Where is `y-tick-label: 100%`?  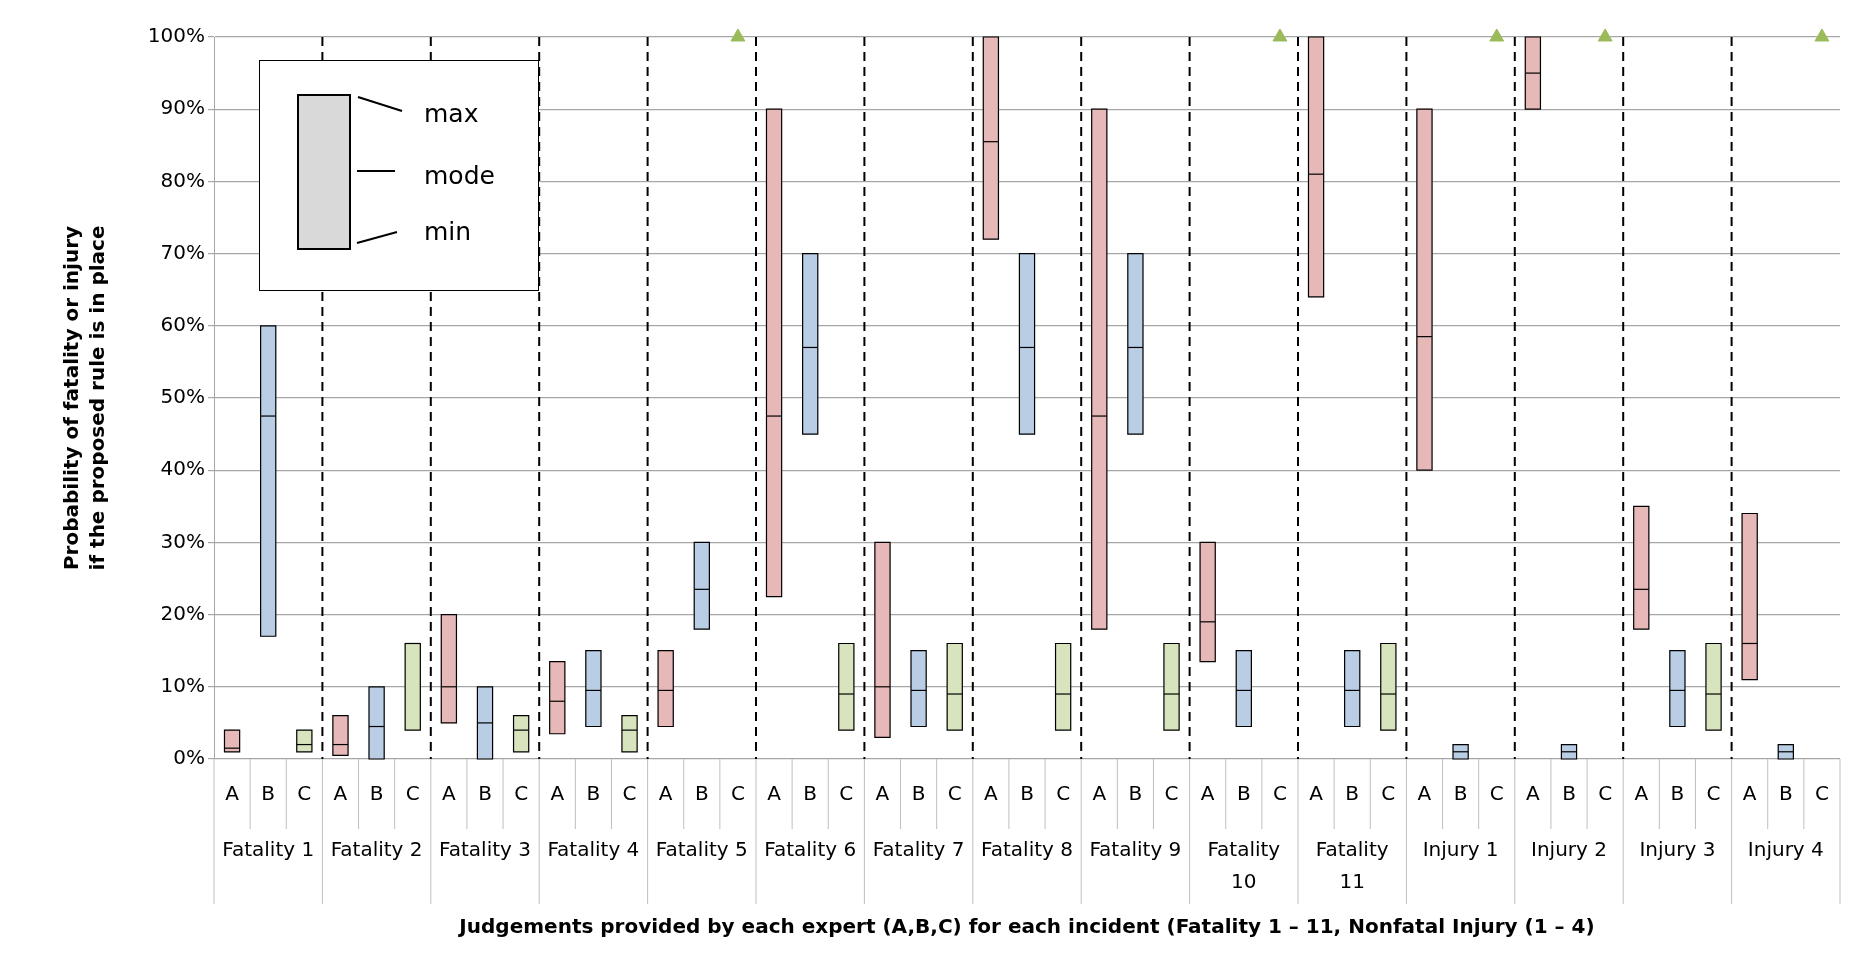
y-tick-label: 100% is located at coordinates (176, 35).